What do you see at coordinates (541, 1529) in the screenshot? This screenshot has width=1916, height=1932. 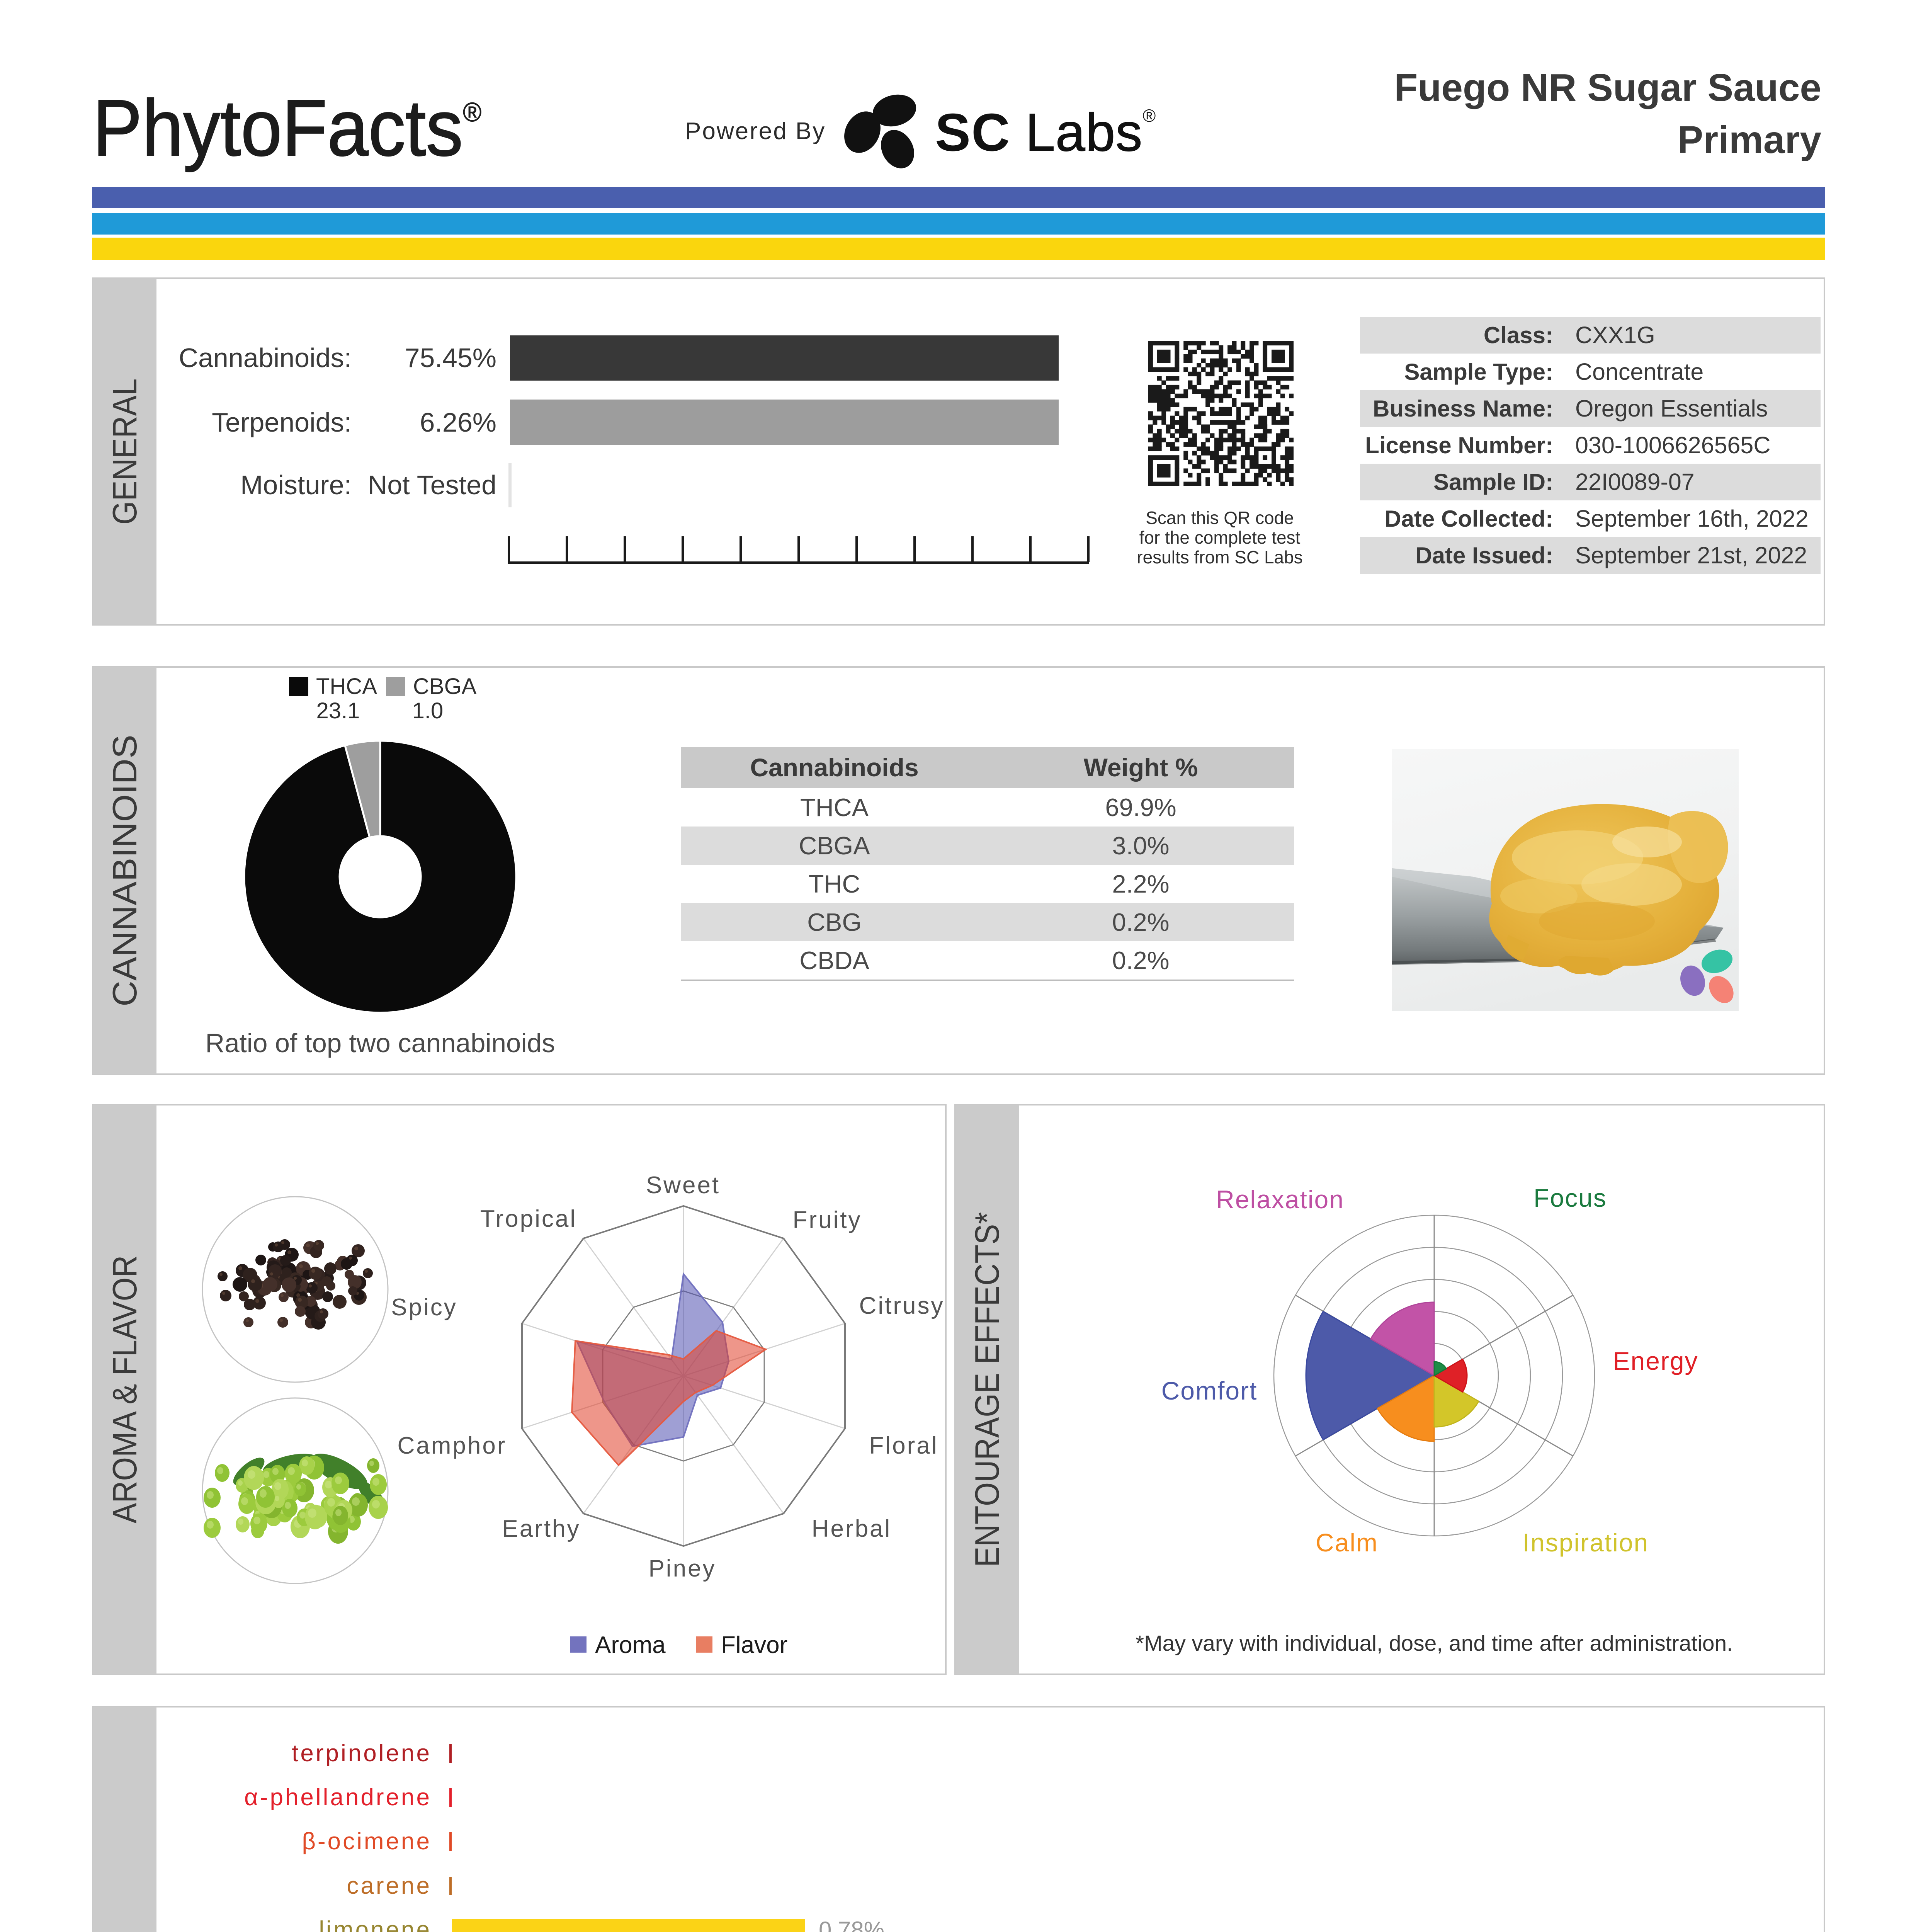 I see `svg-text: Earthy` at bounding box center [541, 1529].